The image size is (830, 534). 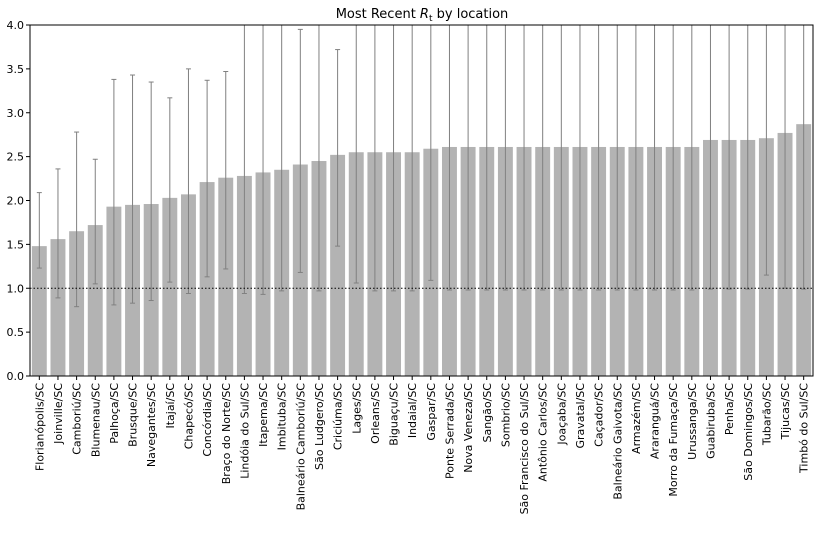 What do you see at coordinates (356, 408) in the screenshot?
I see `x-tick-label-17: Lages/SC` at bounding box center [356, 408].